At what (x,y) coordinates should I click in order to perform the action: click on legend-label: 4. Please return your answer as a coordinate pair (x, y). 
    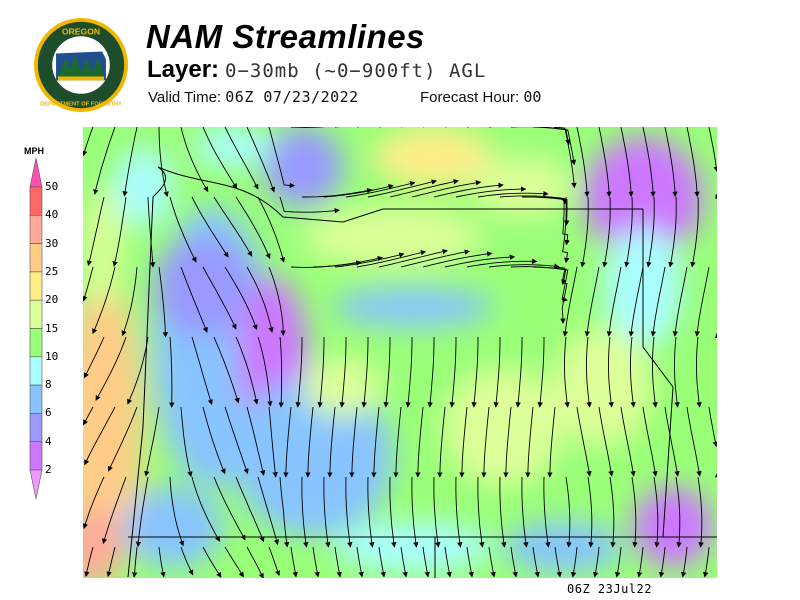
    Looking at the image, I should click on (48, 441).